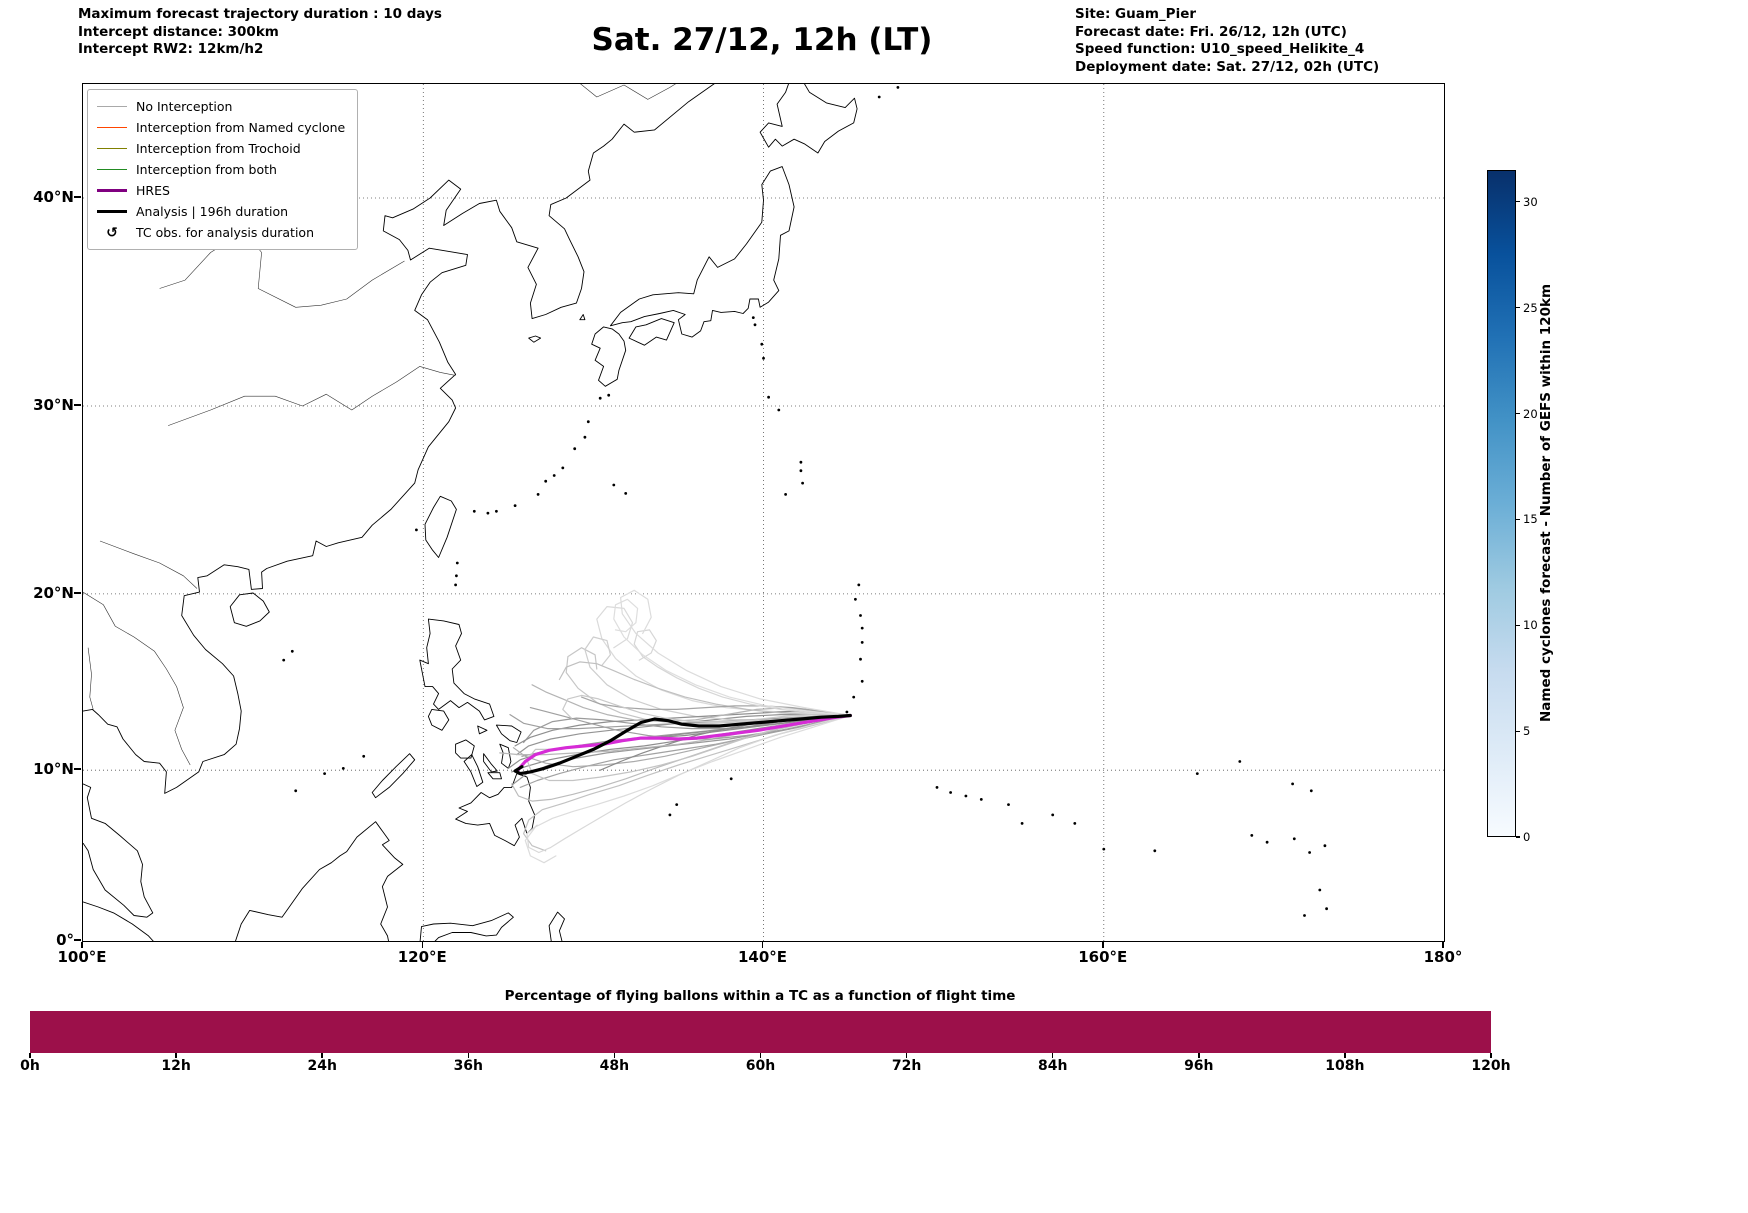 The height and width of the screenshot is (1213, 1748). Describe the element at coordinates (65, 940) in the screenshot. I see `y-tick-label: 0°` at that location.